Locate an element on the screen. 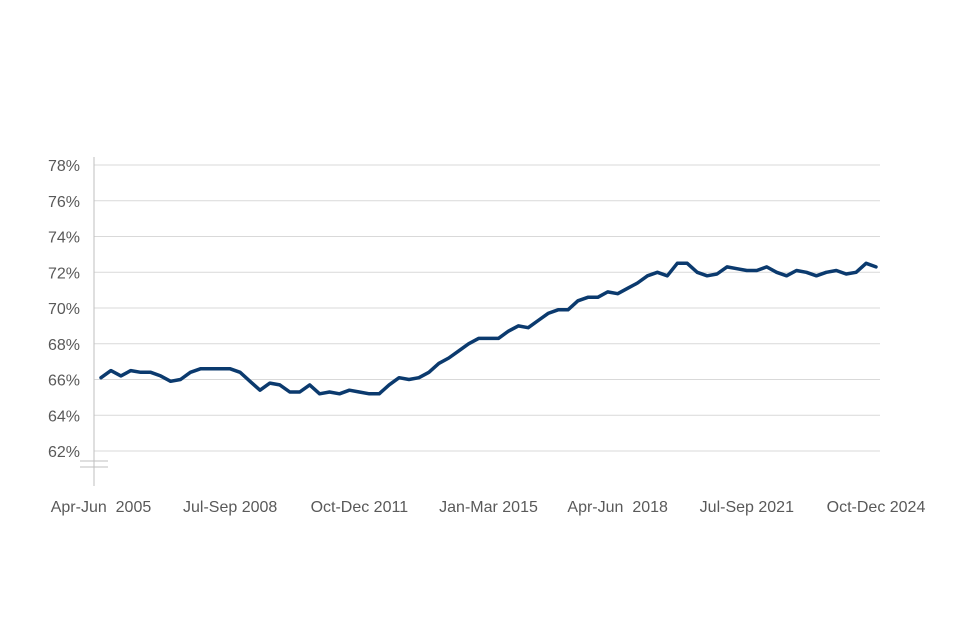  y-axis-tick-labels: 62% 64% 66% 68% 70% 72% 74% 76% 78% is located at coordinates (64, 309).